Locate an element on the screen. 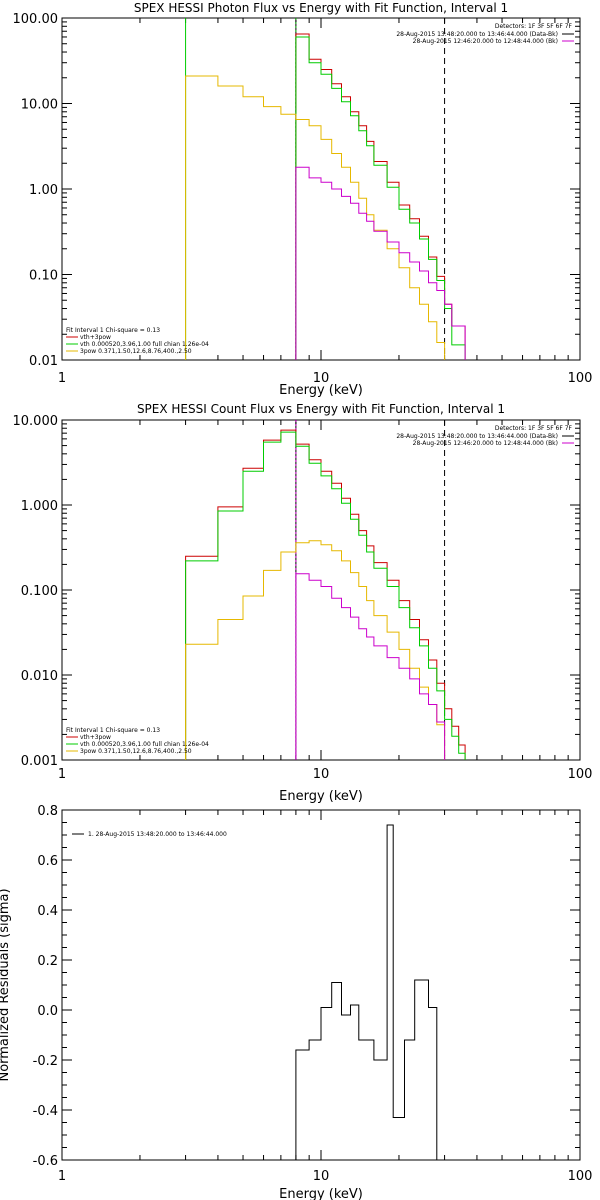 This screenshot has width=600, height=1200. y-tick-label: 0.2 is located at coordinates (47, 961).